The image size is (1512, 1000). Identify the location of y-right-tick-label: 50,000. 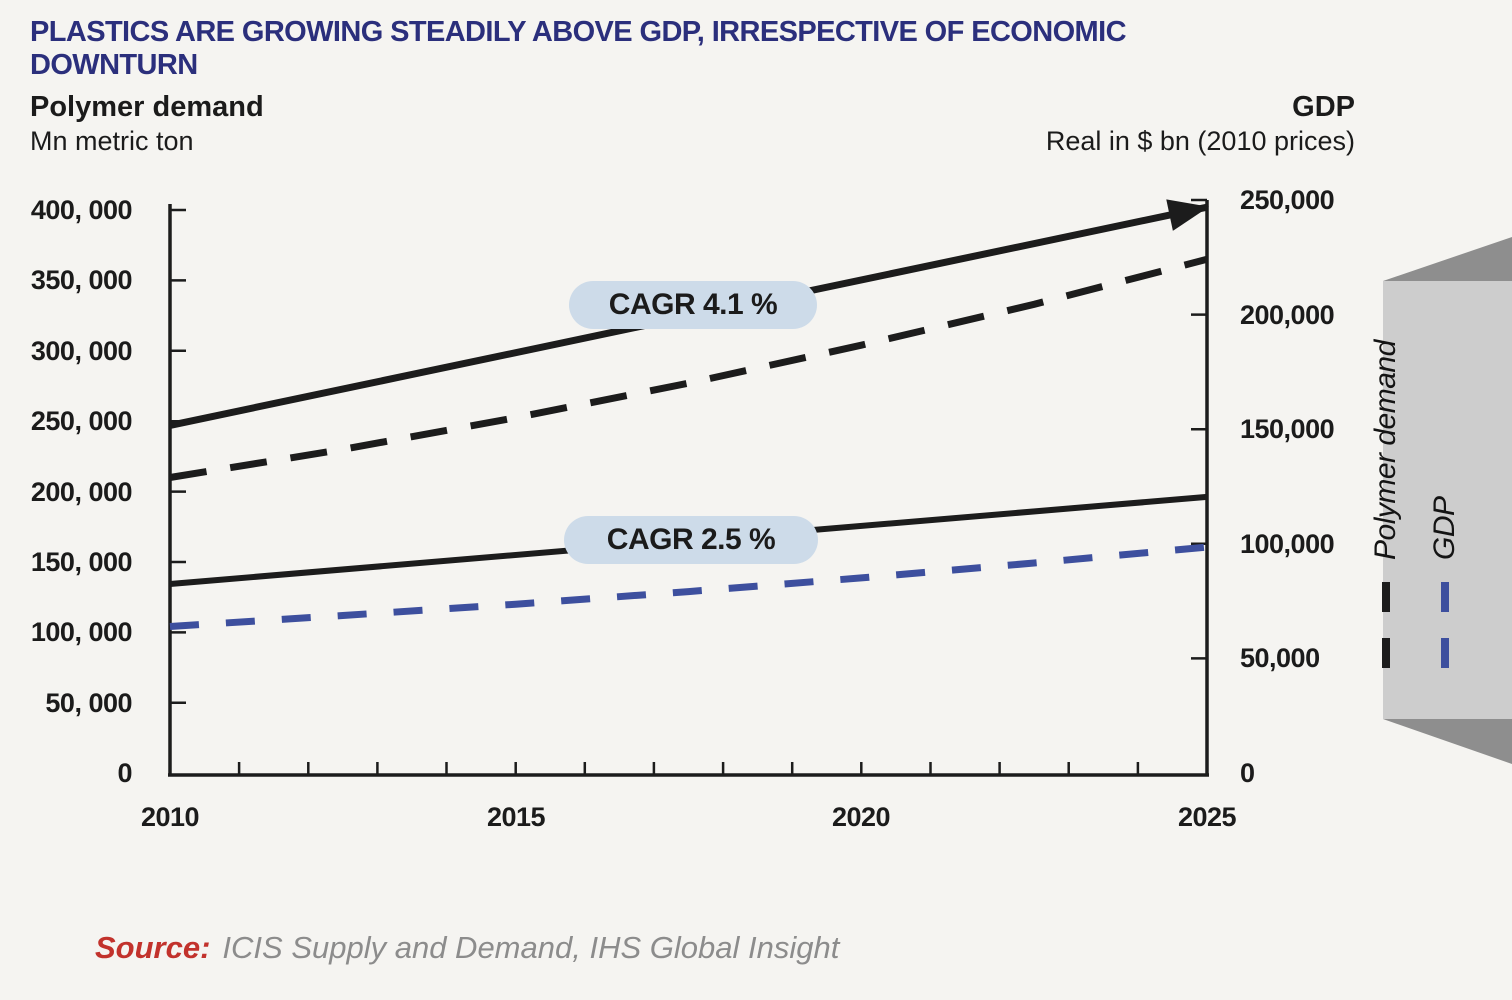
(1280, 658).